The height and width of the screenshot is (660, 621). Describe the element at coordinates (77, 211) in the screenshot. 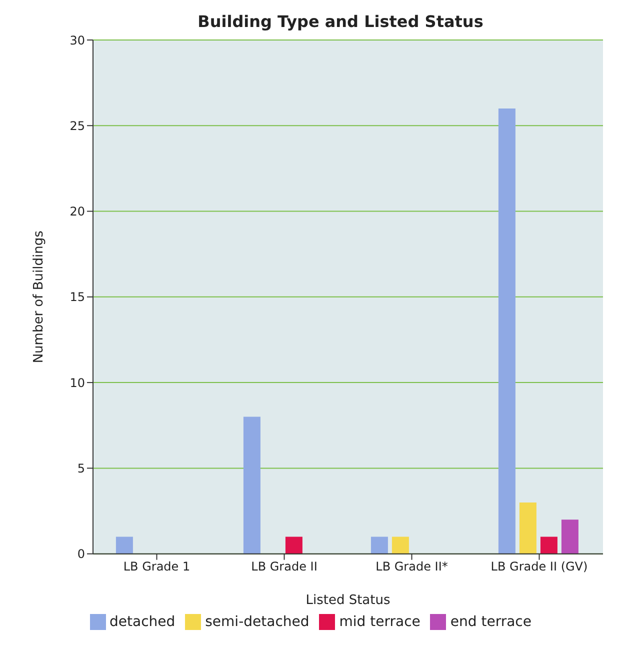

I see `y-tick-label: 20` at that location.